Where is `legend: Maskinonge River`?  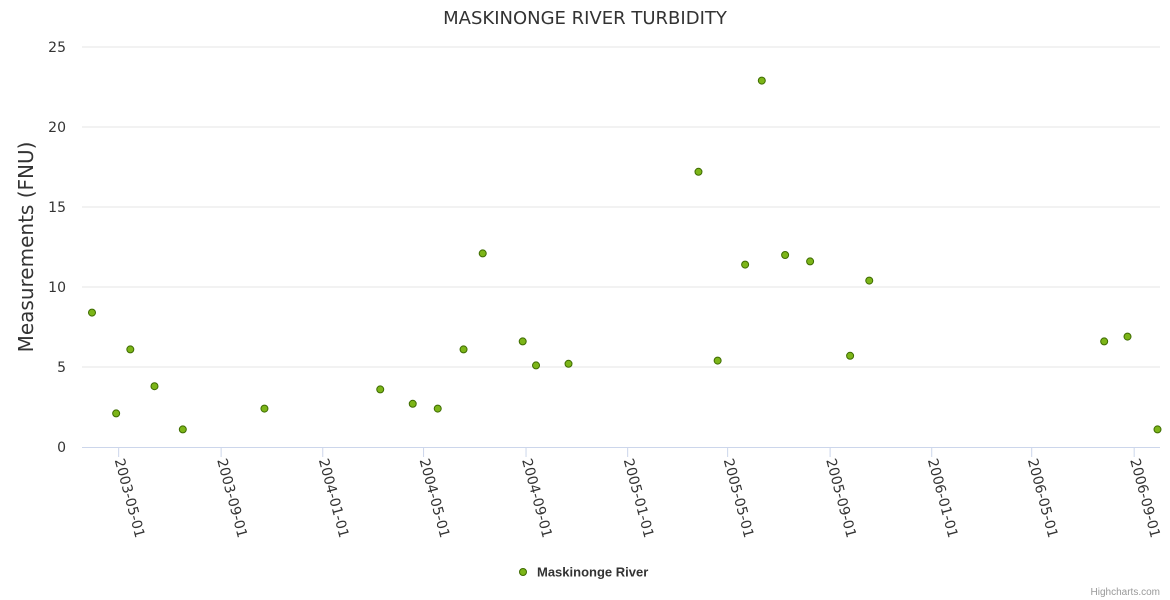 legend: Maskinonge River is located at coordinates (584, 572).